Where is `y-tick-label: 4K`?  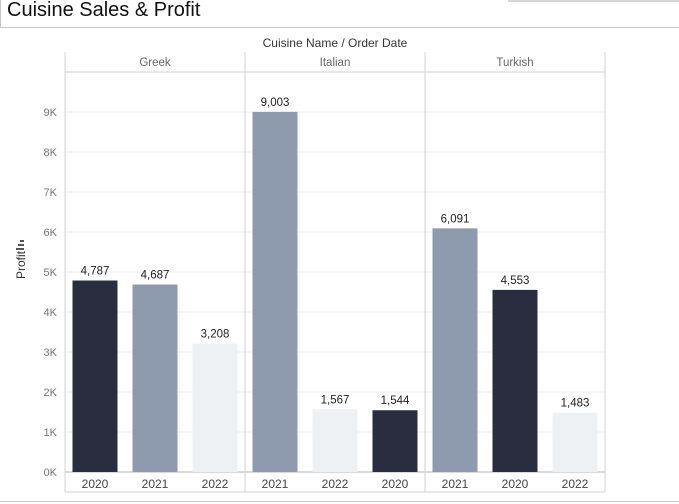
y-tick-label: 4K is located at coordinates (51, 313).